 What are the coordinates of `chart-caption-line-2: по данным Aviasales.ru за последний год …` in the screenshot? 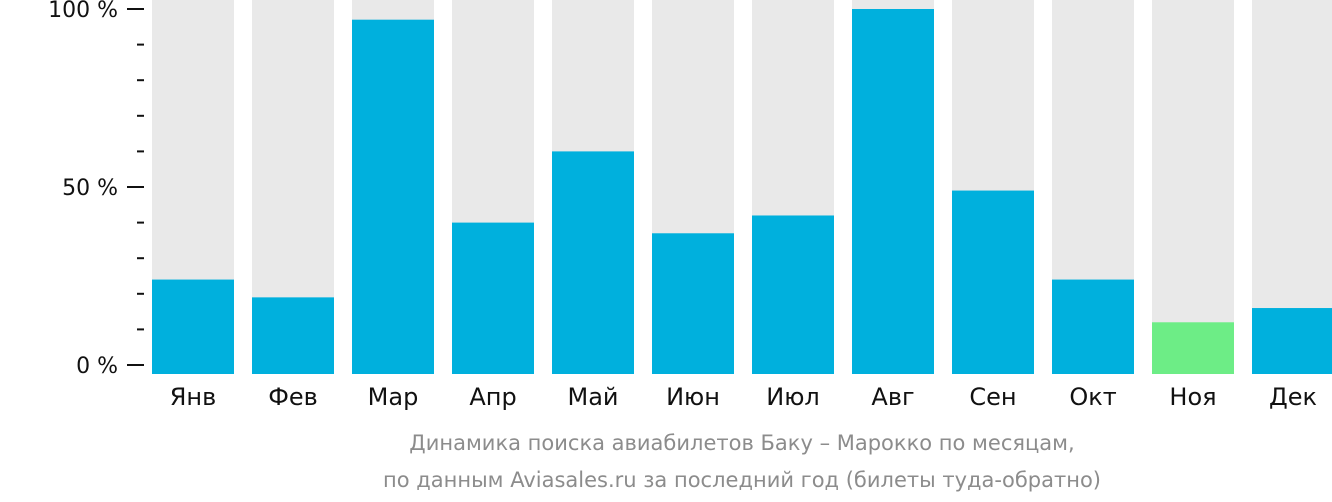 It's located at (742, 480).